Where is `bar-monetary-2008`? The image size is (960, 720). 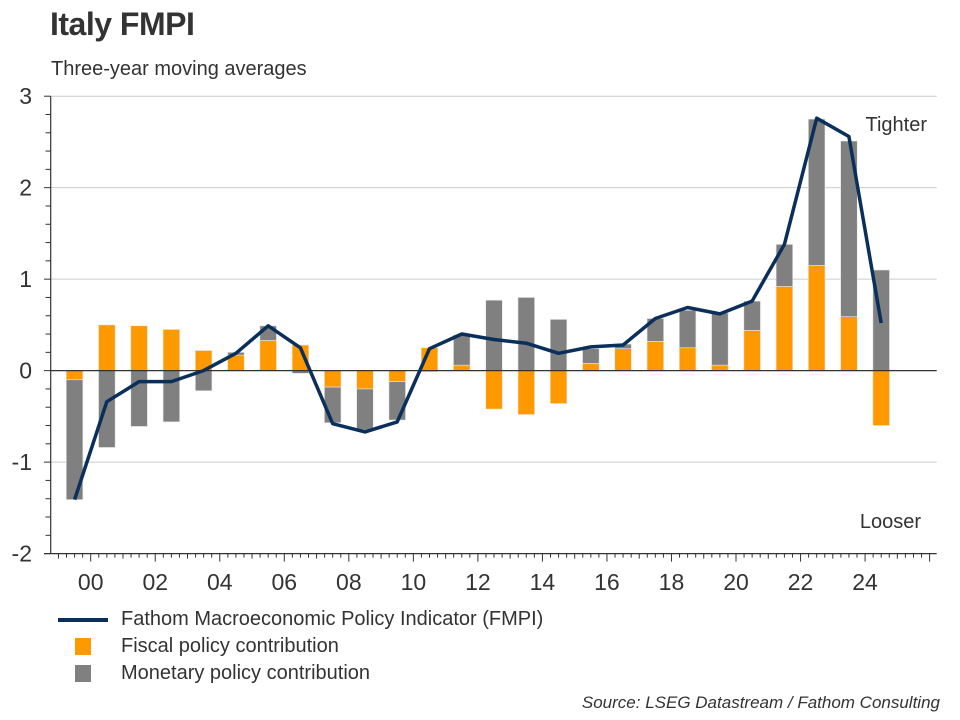
bar-monetary-2008 is located at coordinates (365, 409).